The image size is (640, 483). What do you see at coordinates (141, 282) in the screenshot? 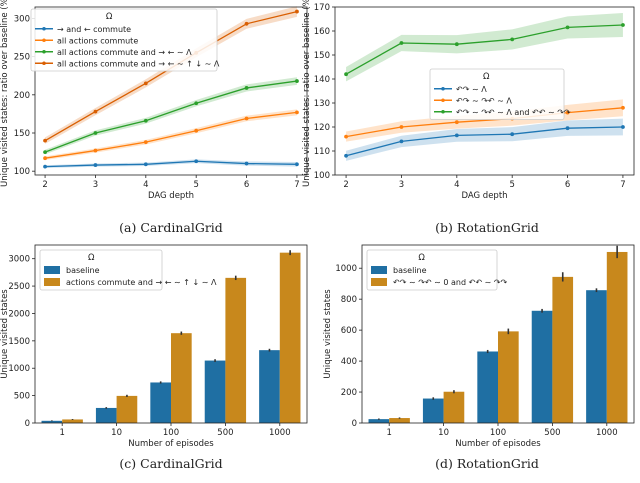
I see `legend-entry-label: actions commute and → ← ∼ ↑ ↓ ∼ Λ` at bounding box center [141, 282].